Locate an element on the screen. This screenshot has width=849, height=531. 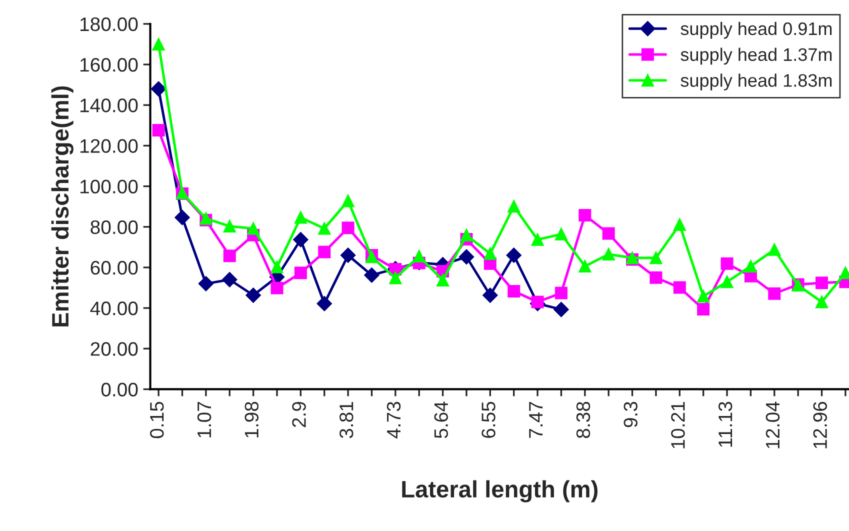
x-axis-title: Lateral length (m) is located at coordinates (500, 491).